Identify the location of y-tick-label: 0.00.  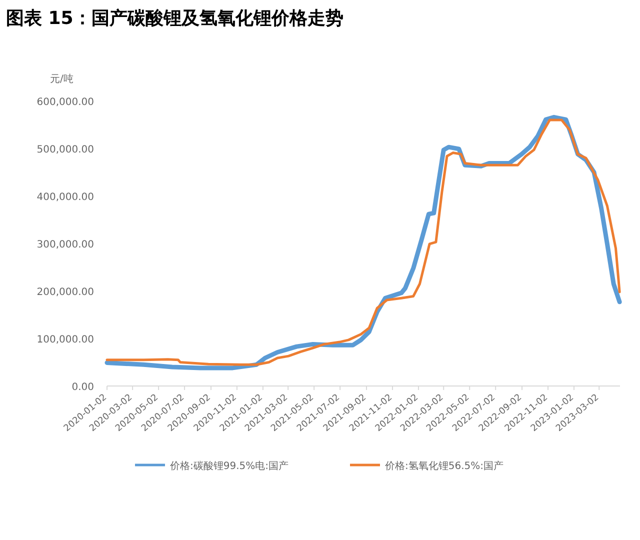
(83, 387).